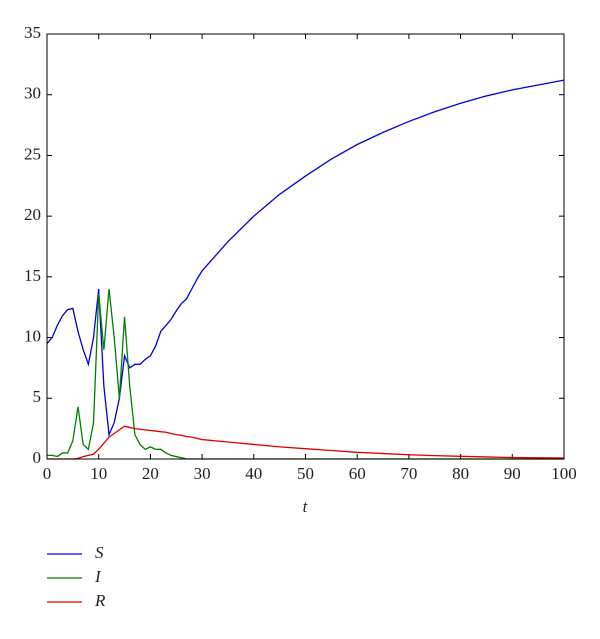 This screenshot has height=639, width=600. I want to click on x-tick-label: 10, so click(98, 473).